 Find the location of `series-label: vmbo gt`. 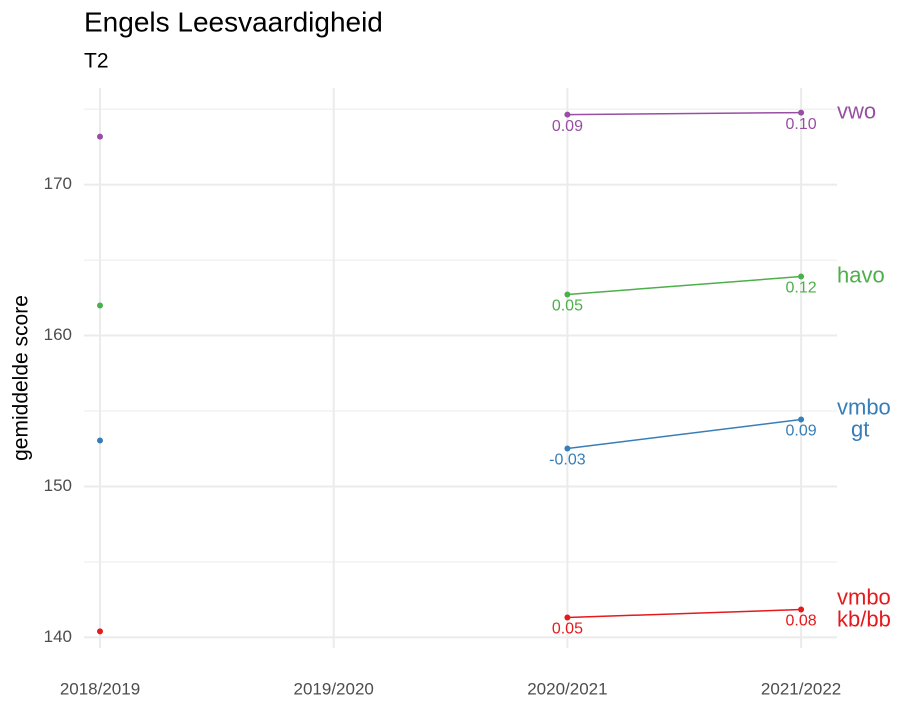

series-label: vmbo gt is located at coordinates (864, 417).